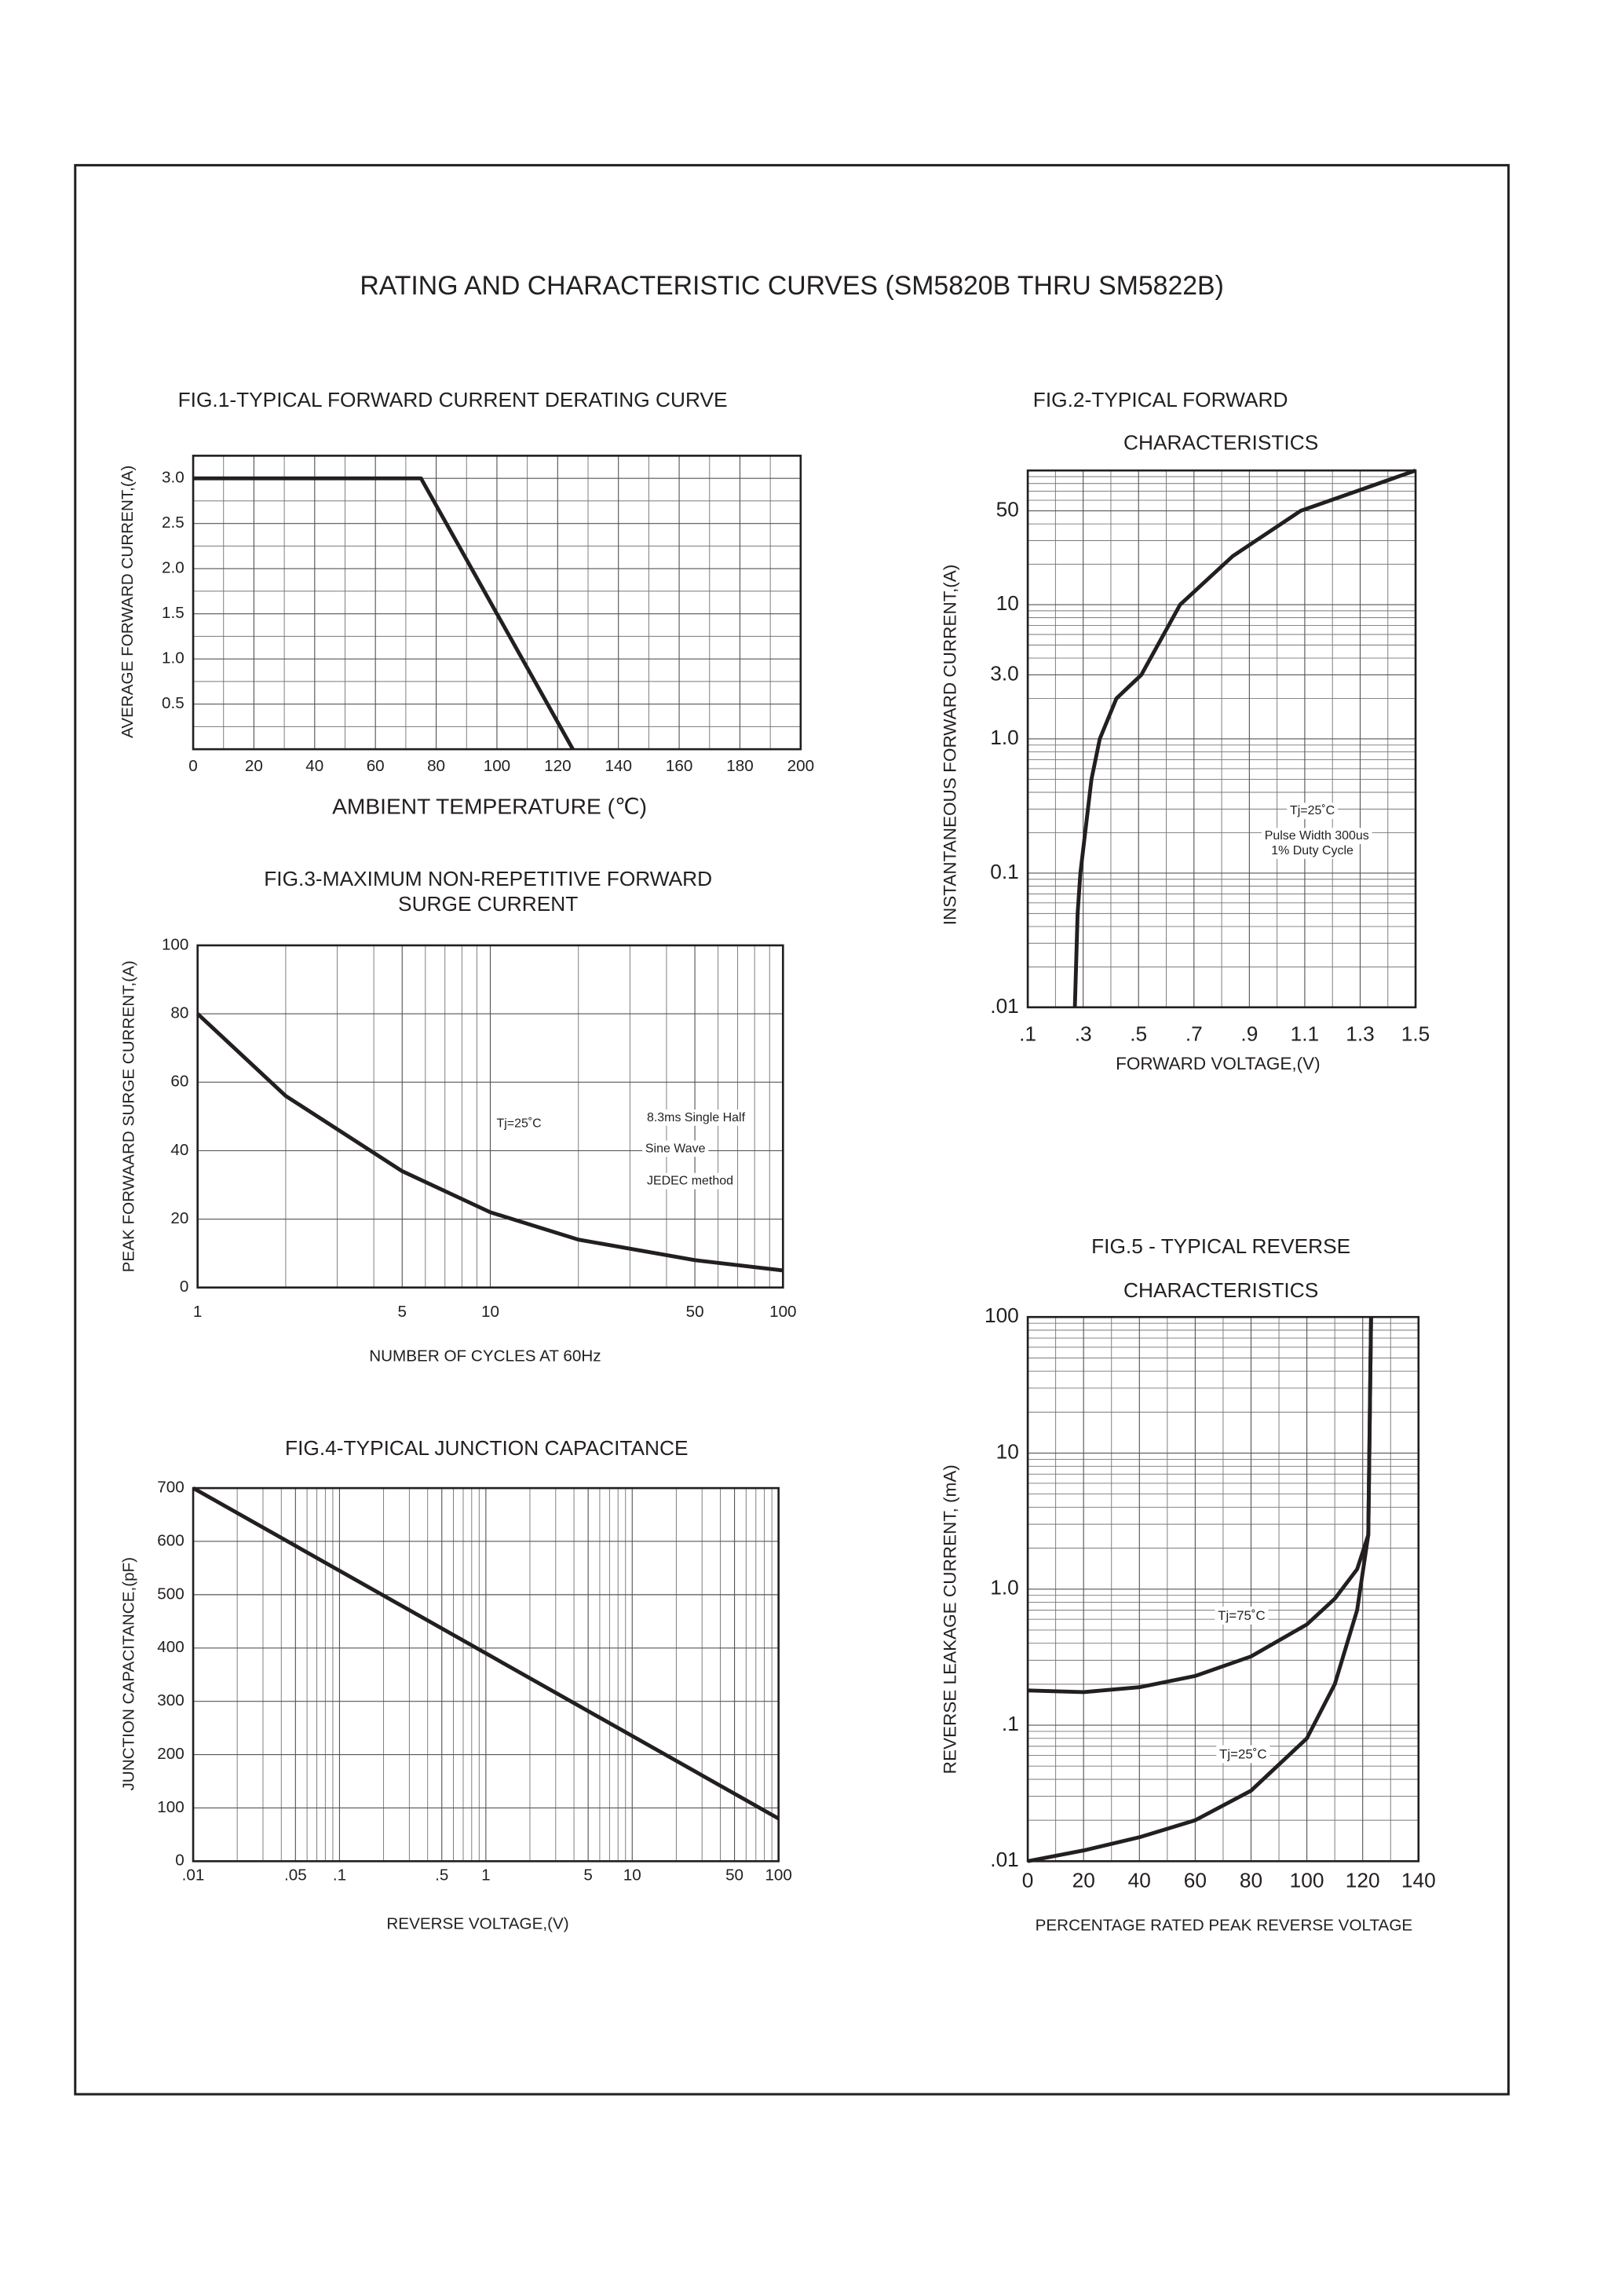 The width and height of the screenshot is (1622, 2296). What do you see at coordinates (949, 1619) in the screenshot?
I see `y-axis-label: REVERSE LEAKAGE CURRENT, (mA)` at bounding box center [949, 1619].